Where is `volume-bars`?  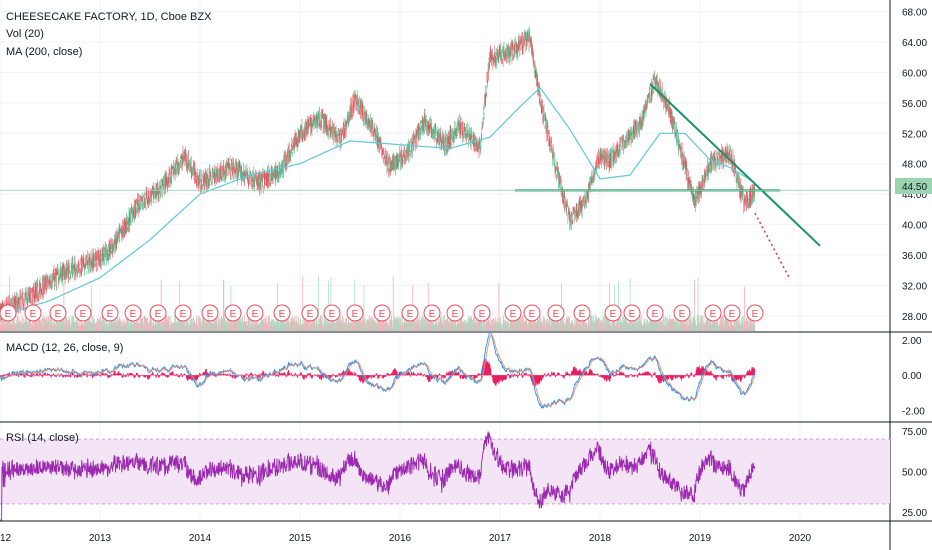
volume-bars is located at coordinates (378, 303).